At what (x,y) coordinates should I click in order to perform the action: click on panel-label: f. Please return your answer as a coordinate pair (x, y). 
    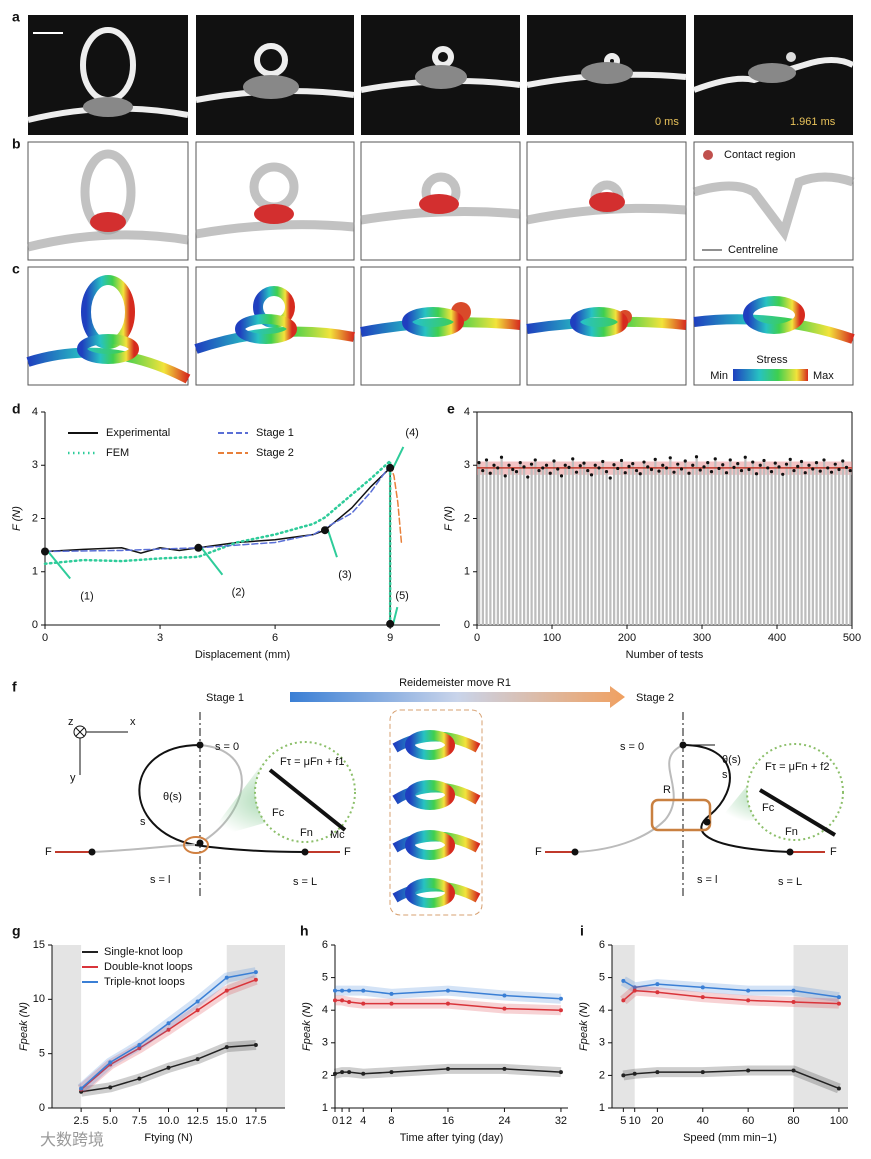
    Looking at the image, I should click on (14, 687).